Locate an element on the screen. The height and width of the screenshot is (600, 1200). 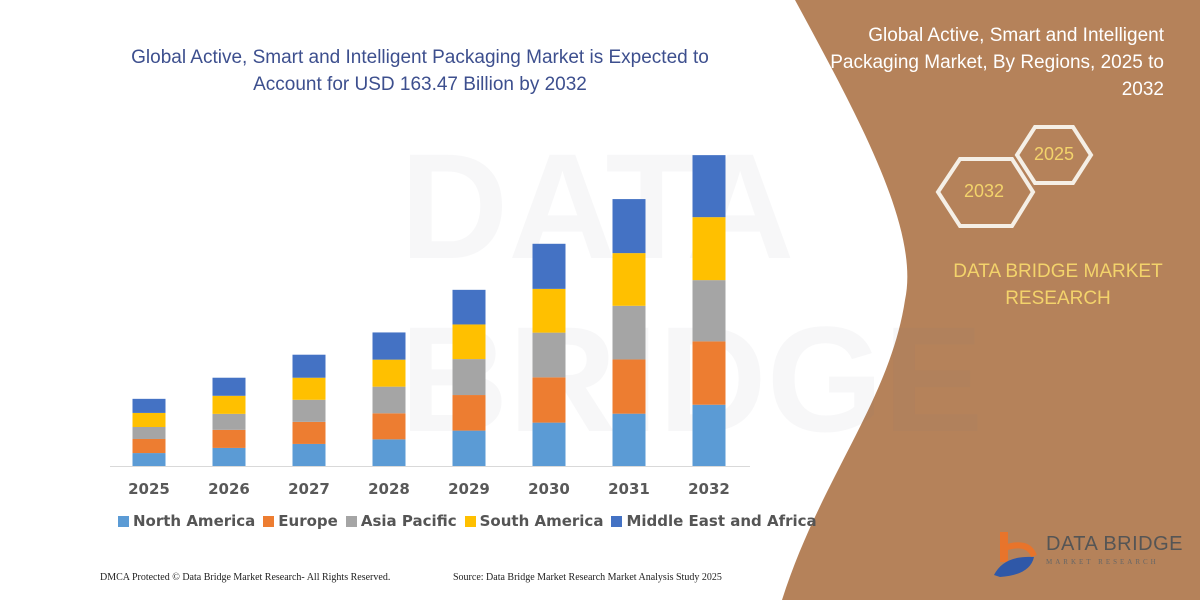
bar-segment-2031-europe is located at coordinates (629, 386).